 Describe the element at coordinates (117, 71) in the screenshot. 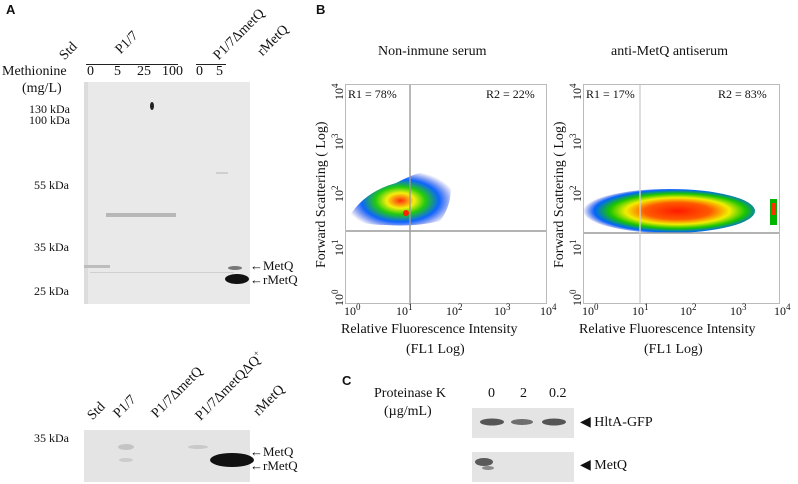

I see `conc-p17-5: 5` at that location.